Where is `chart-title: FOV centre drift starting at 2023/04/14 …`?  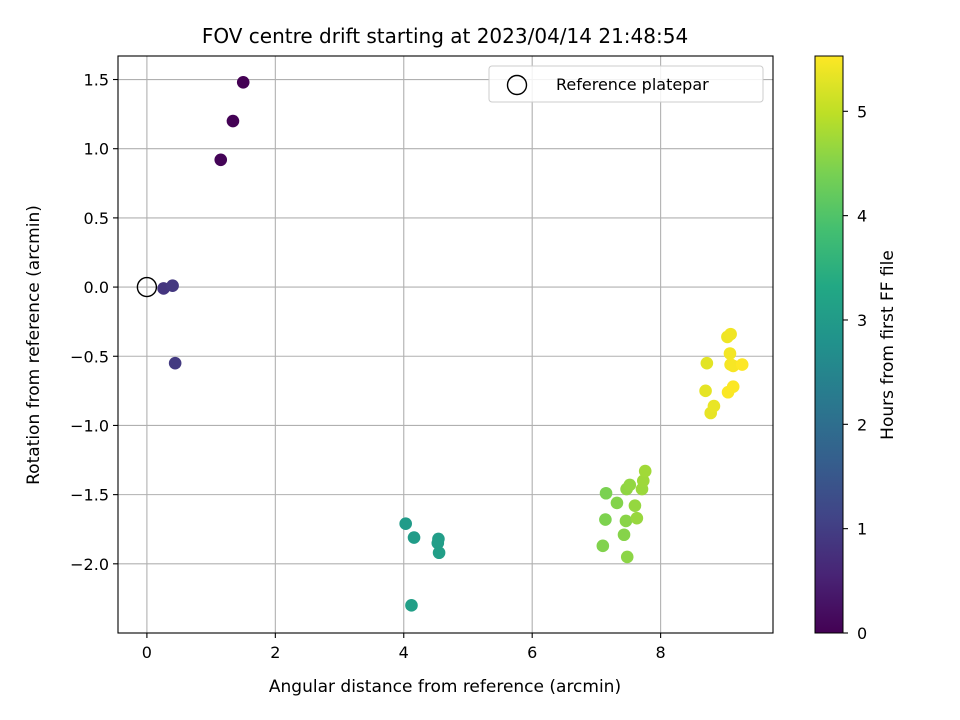 chart-title: FOV centre drift starting at 2023/04/14 … is located at coordinates (445, 36).